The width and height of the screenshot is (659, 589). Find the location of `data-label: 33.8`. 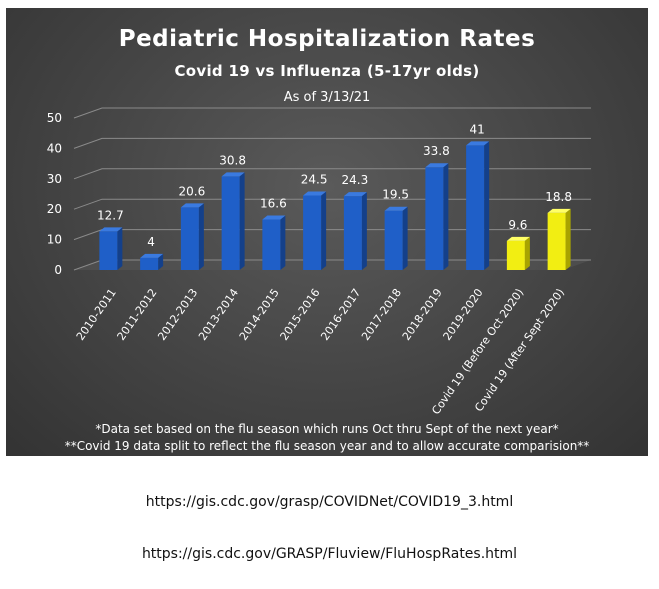

data-label: 33.8 is located at coordinates (436, 151).